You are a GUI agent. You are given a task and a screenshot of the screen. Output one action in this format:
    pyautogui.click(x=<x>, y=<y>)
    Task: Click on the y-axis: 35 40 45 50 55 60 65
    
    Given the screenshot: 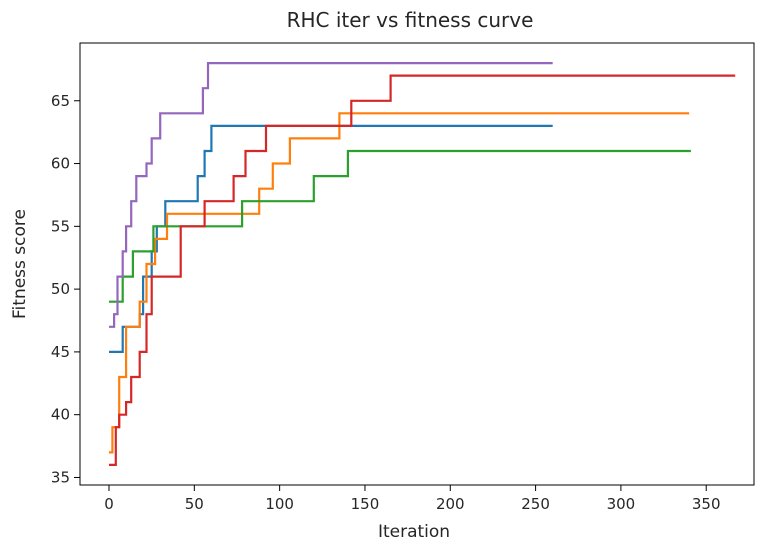 What is the action you would take?
    pyautogui.click(x=65, y=289)
    